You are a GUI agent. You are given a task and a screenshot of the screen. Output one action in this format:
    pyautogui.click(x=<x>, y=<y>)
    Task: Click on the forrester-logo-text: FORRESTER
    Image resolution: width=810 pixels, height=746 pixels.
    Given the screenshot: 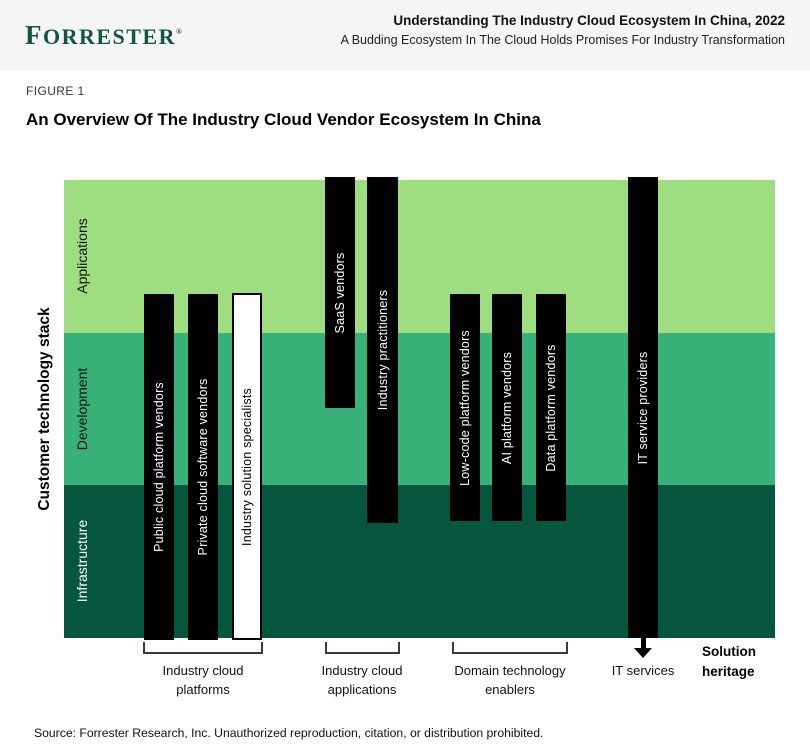 What is the action you would take?
    pyautogui.click(x=101, y=35)
    